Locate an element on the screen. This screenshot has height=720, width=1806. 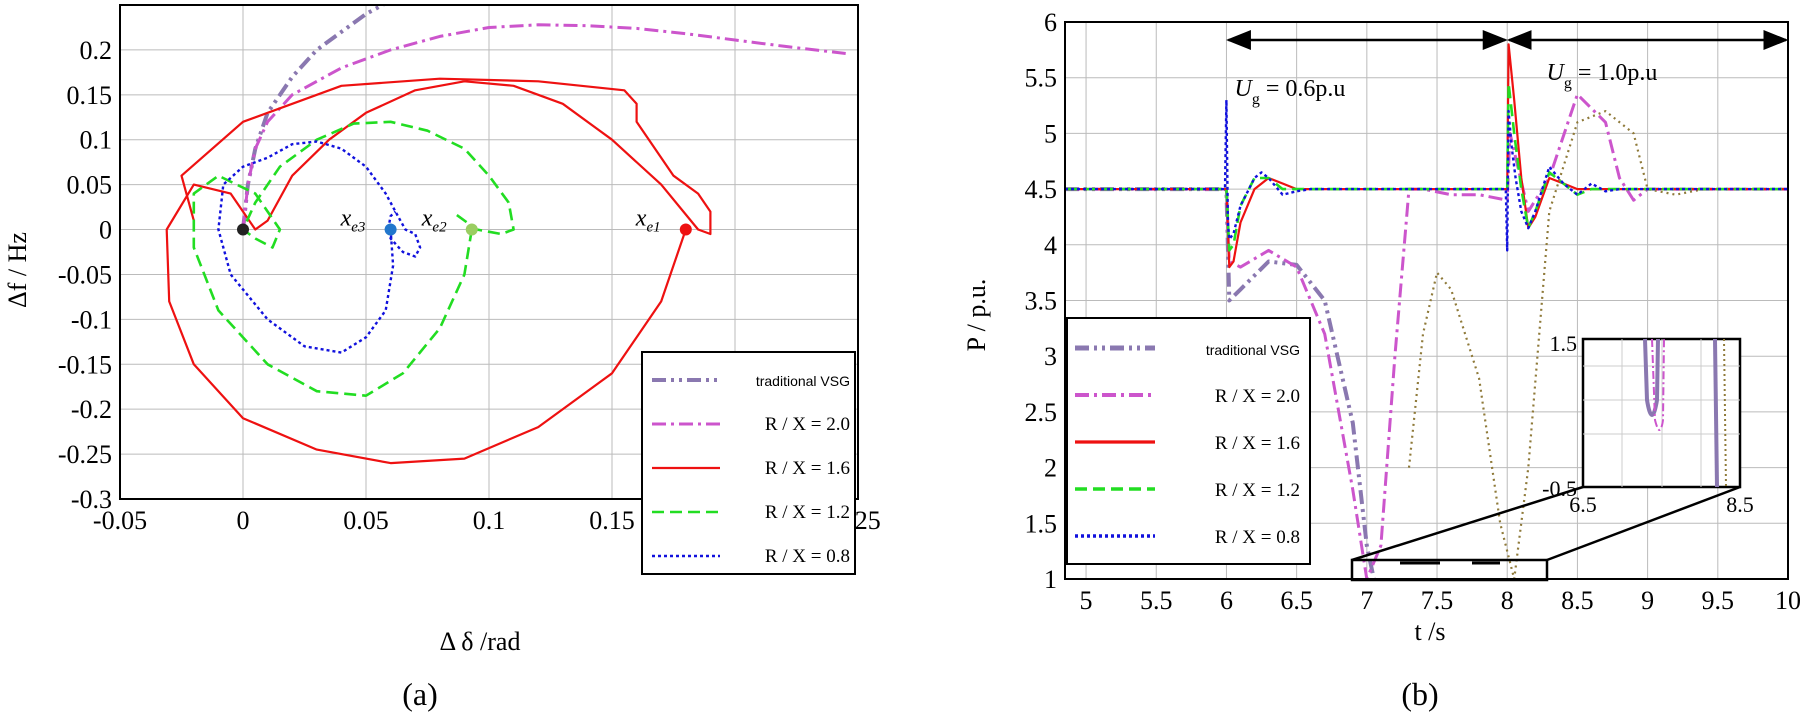
y-tick-label: 4 is located at coordinates (1050, 245).